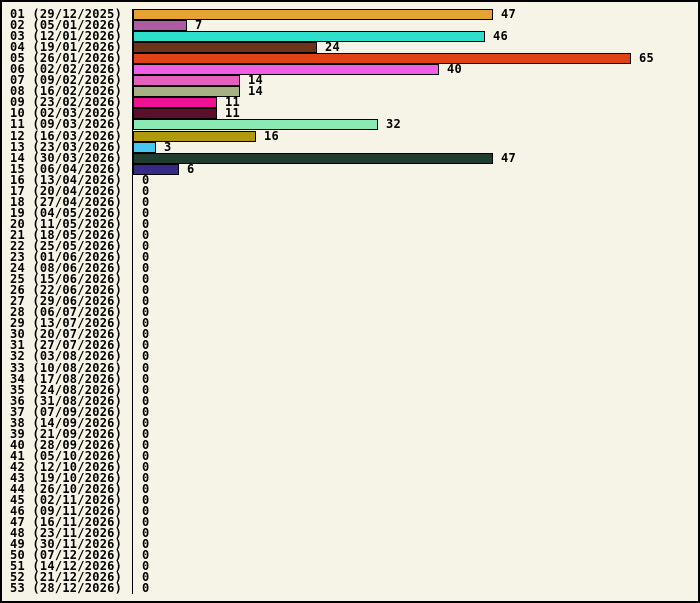 This screenshot has height=603, width=700. Describe the element at coordinates (232, 113) in the screenshot. I see `bar-value: 11` at that location.